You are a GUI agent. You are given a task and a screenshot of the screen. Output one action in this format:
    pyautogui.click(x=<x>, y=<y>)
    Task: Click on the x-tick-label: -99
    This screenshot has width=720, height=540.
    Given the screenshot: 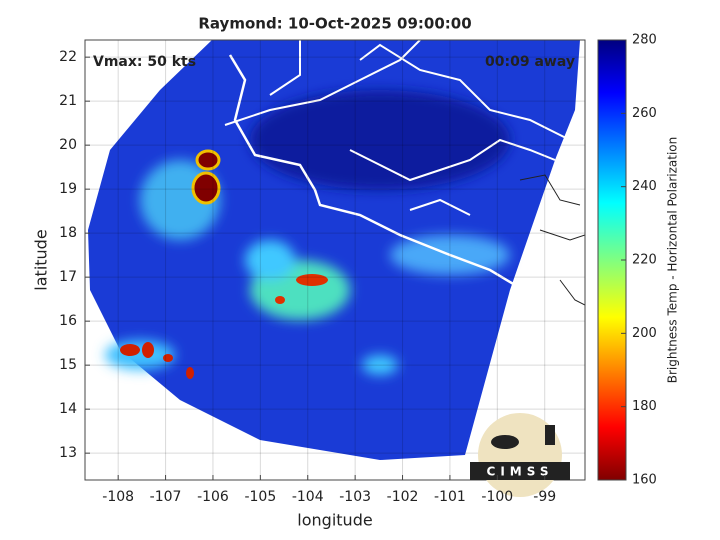 What is the action you would take?
    pyautogui.click(x=544, y=497)
    